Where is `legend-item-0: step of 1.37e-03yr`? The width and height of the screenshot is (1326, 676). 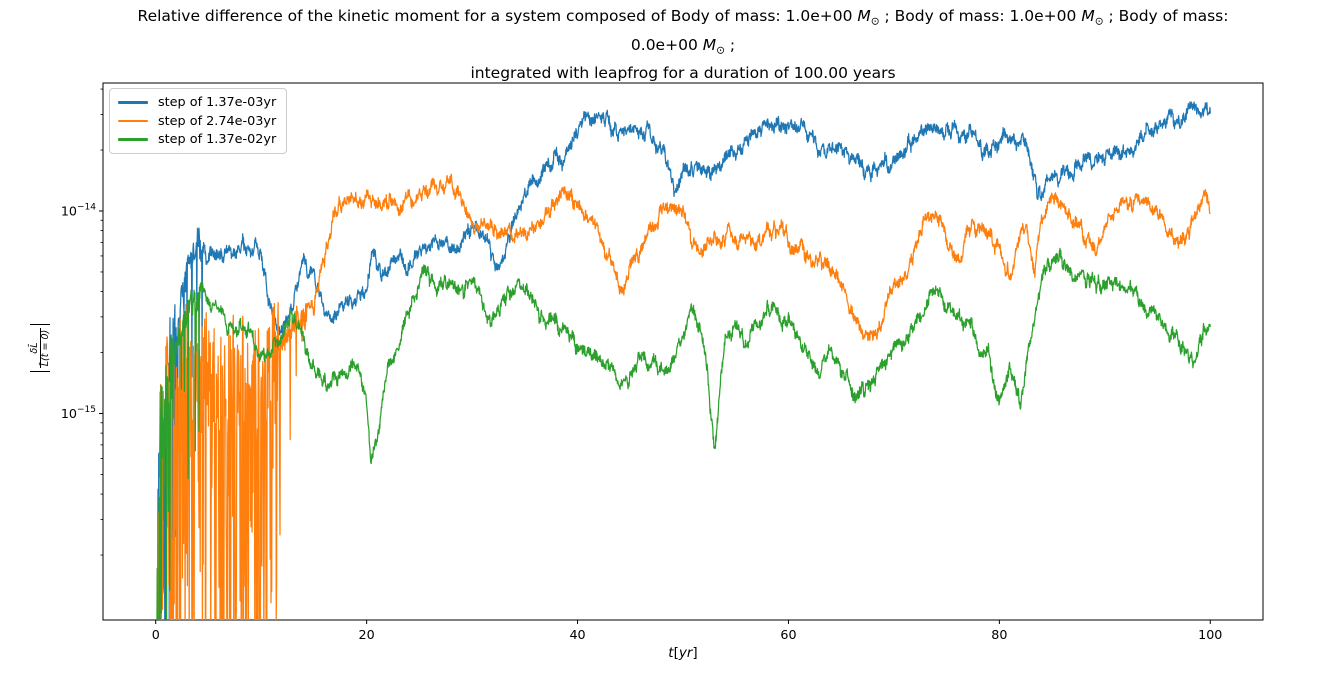
legend-item-0: step of 1.37e-03yr is located at coordinates (198, 102).